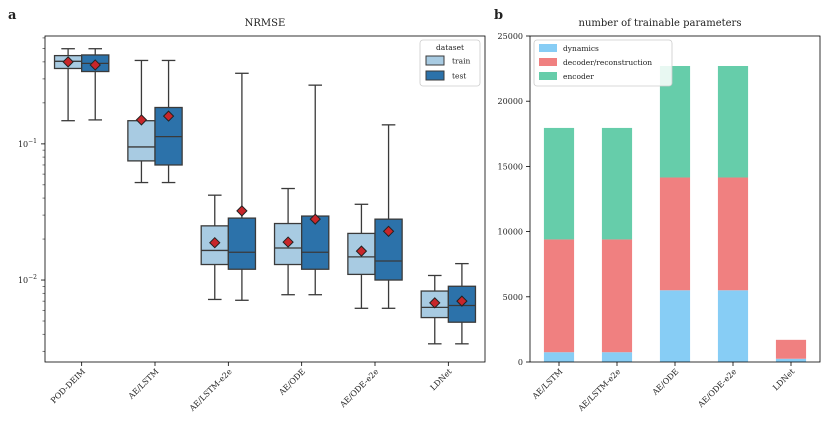 Image resolution: width=831 pixels, height=433 pixels. I want to click on bar-encoder-AE/LSTM-e2e, so click(617, 183).